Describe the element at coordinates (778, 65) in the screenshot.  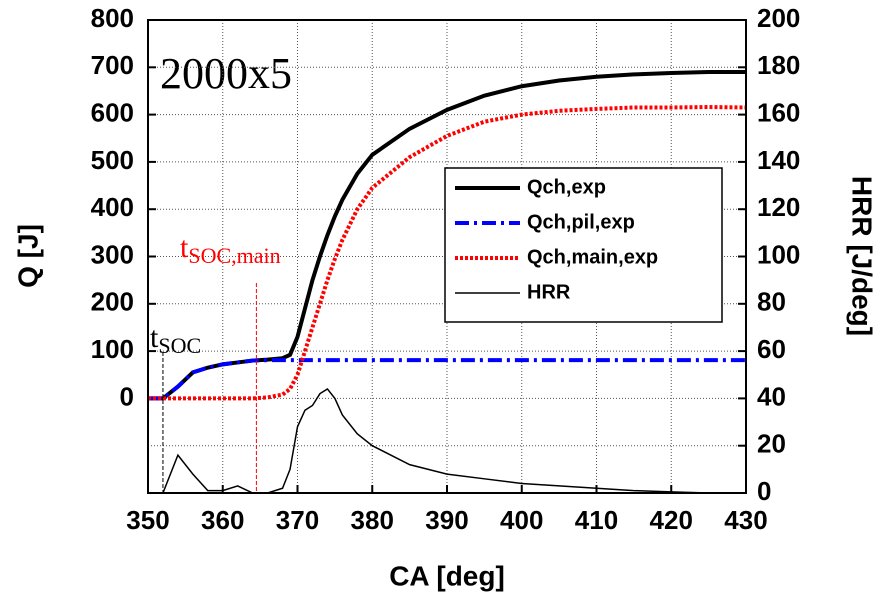
I see `y2-tick-label: 180` at that location.